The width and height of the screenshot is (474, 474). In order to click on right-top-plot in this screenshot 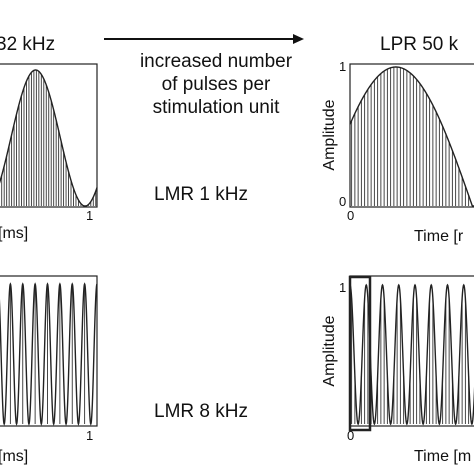, I will do `click(411, 135)`.